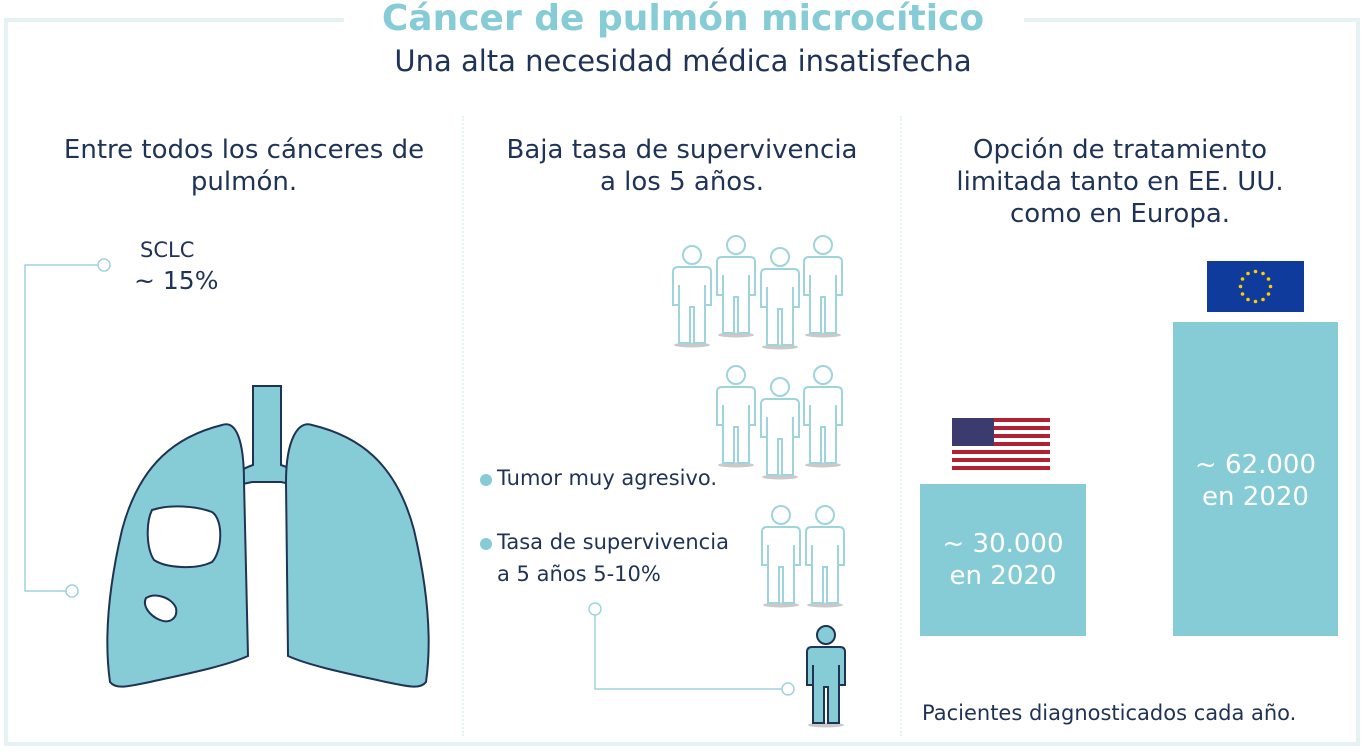 The image size is (1366, 752). I want to click on bullet-survival-rate-line1: Tasa de supervivencia, so click(613, 542).